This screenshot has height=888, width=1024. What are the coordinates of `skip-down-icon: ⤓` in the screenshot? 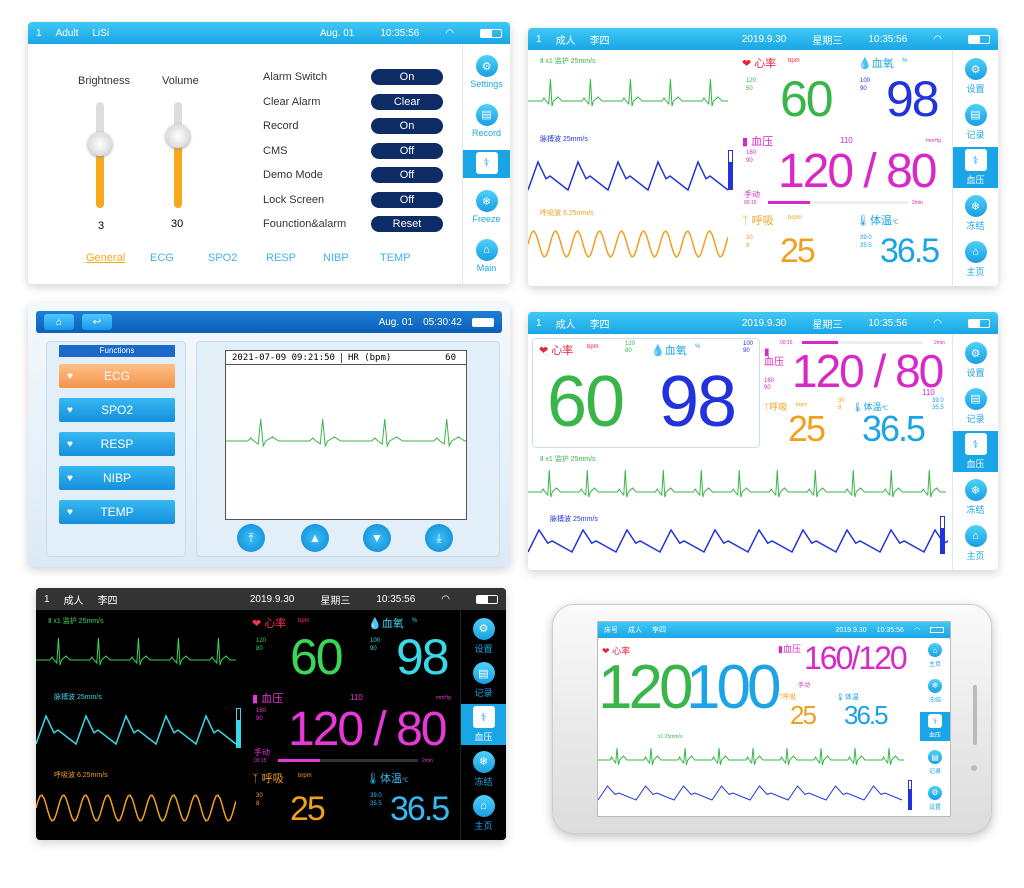 It's located at (439, 537).